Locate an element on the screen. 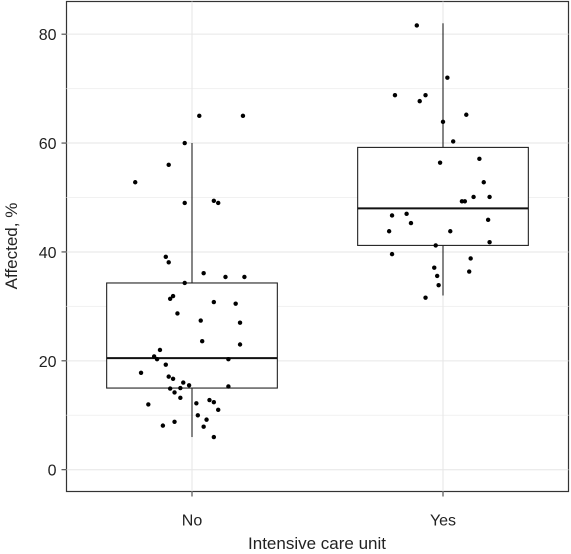 The height and width of the screenshot is (554, 571). box-iqr-no is located at coordinates (192, 335).